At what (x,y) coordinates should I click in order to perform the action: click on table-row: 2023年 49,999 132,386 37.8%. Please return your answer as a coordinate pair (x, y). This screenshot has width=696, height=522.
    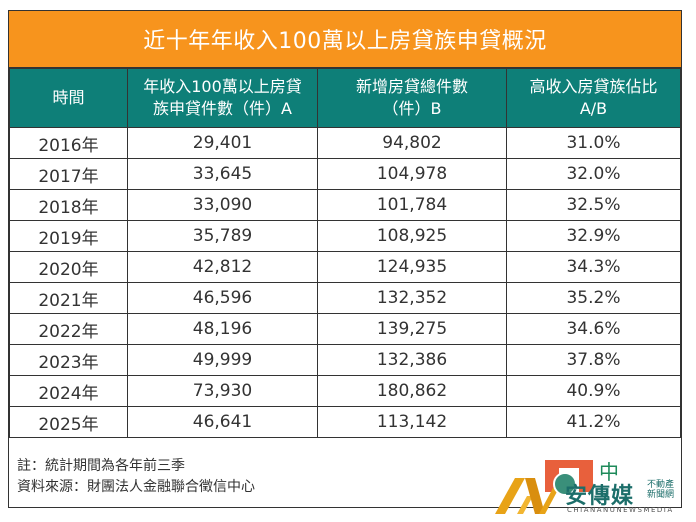
    Looking at the image, I should click on (345, 360).